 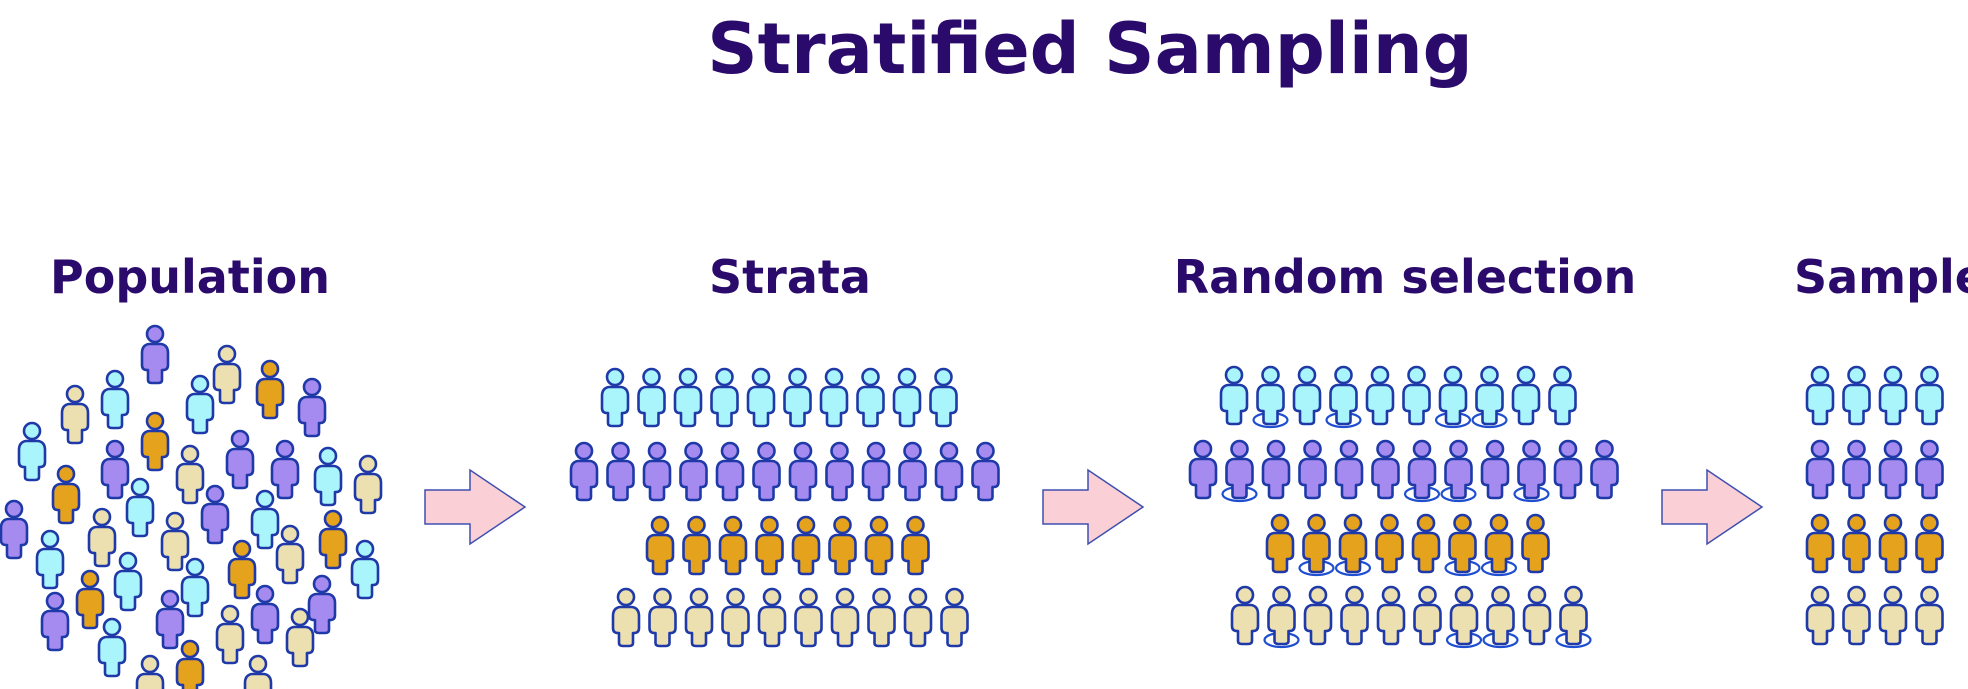 What do you see at coordinates (790, 277) in the screenshot?
I see `strata-label: Strata` at bounding box center [790, 277].